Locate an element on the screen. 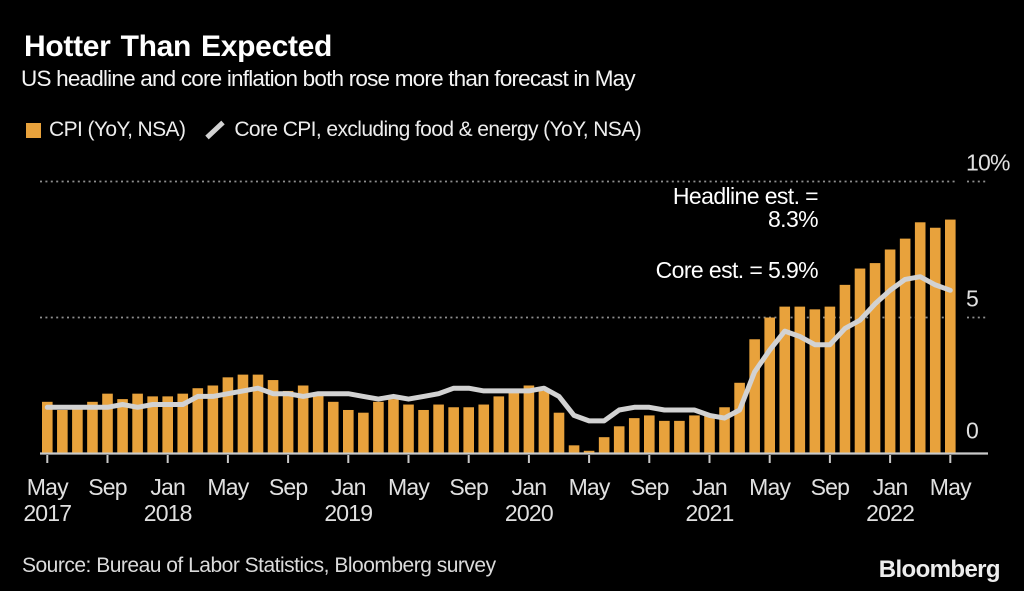  y-axis-label: 5 is located at coordinates (972, 299).